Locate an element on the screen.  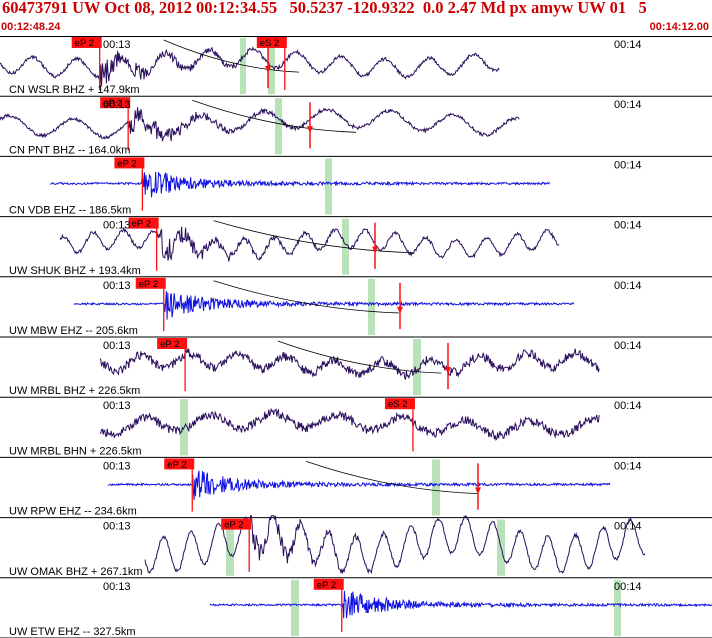
trace-pnt: eP 200:13 00:14 CN PNT BHZ -- 164.0km is located at coordinates (356, 127).